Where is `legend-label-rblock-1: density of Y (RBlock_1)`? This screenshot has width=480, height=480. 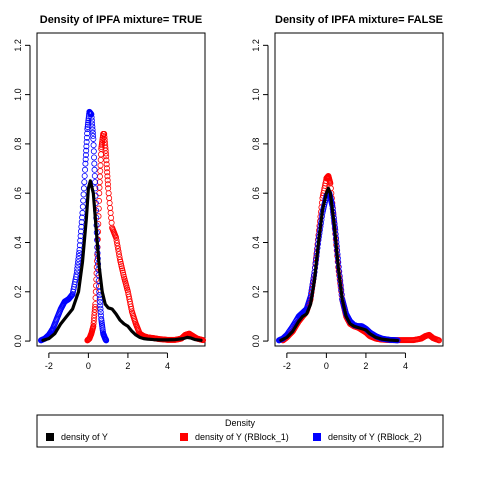
legend-label-rblock-1: density of Y (RBlock_1) is located at coordinates (242, 437).